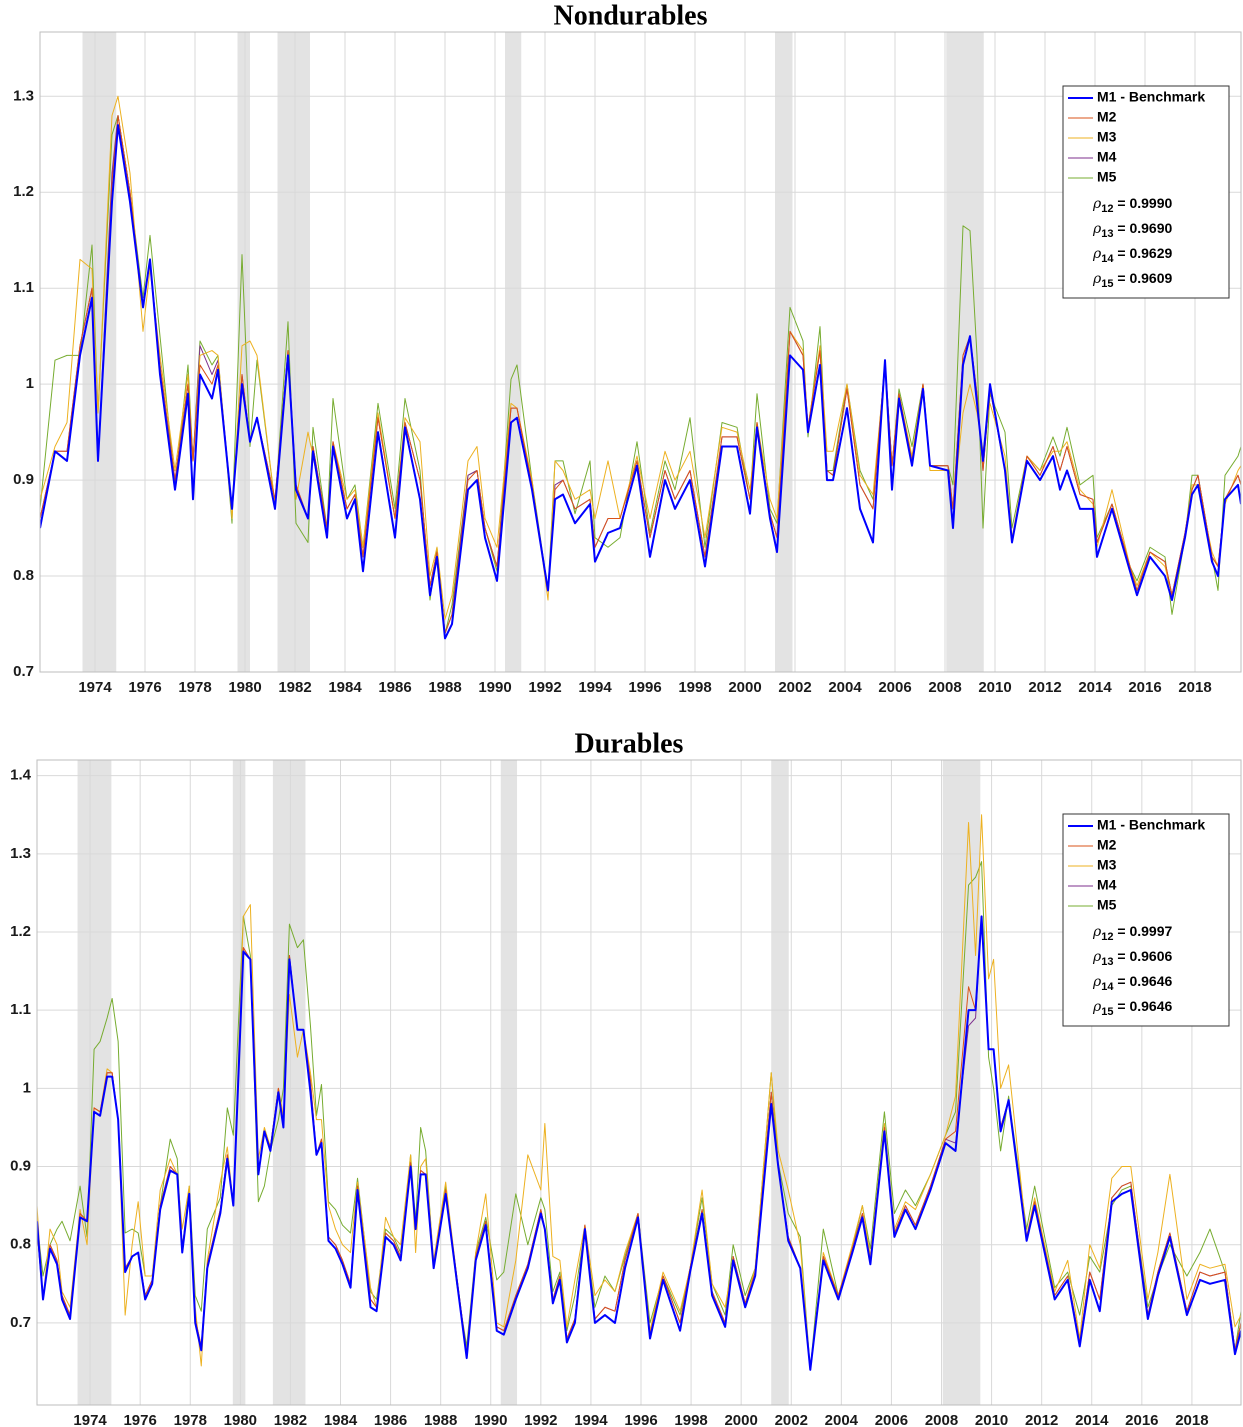 Image resolution: width=1243 pixels, height=1427 pixels. I want to click on rho-value: = 0.9629, so click(1142, 253).